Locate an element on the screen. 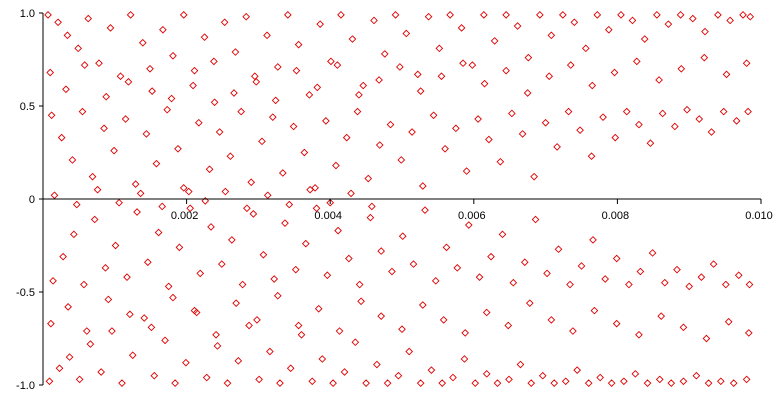 The height and width of the screenshot is (400, 780). x-tick-label: 0.006 is located at coordinates (472, 216).